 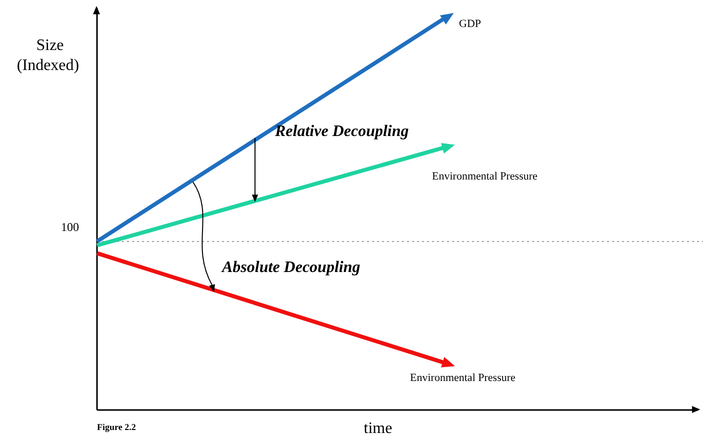 I want to click on x-axis-title: time, so click(x=378, y=428).